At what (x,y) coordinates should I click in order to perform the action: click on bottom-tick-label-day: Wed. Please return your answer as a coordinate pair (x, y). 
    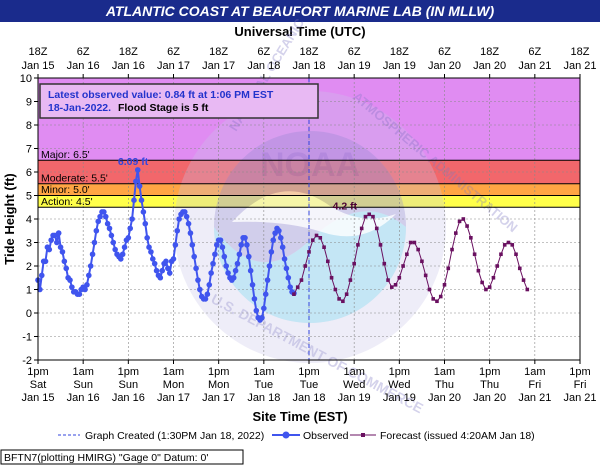
    Looking at the image, I should click on (354, 385).